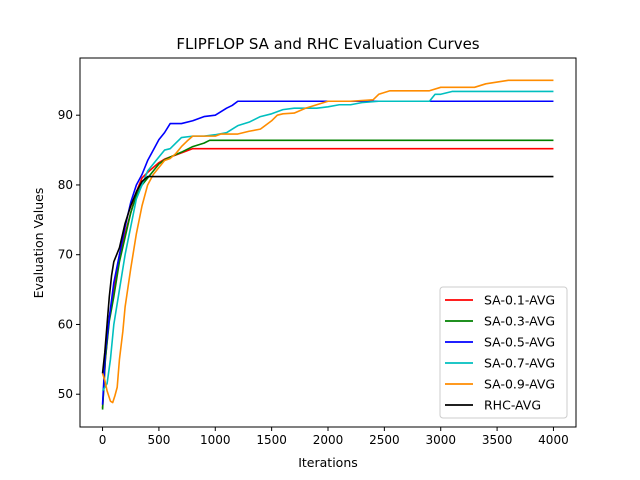  Describe the element at coordinates (65, 394) in the screenshot. I see `y-tick-label: 50` at that location.